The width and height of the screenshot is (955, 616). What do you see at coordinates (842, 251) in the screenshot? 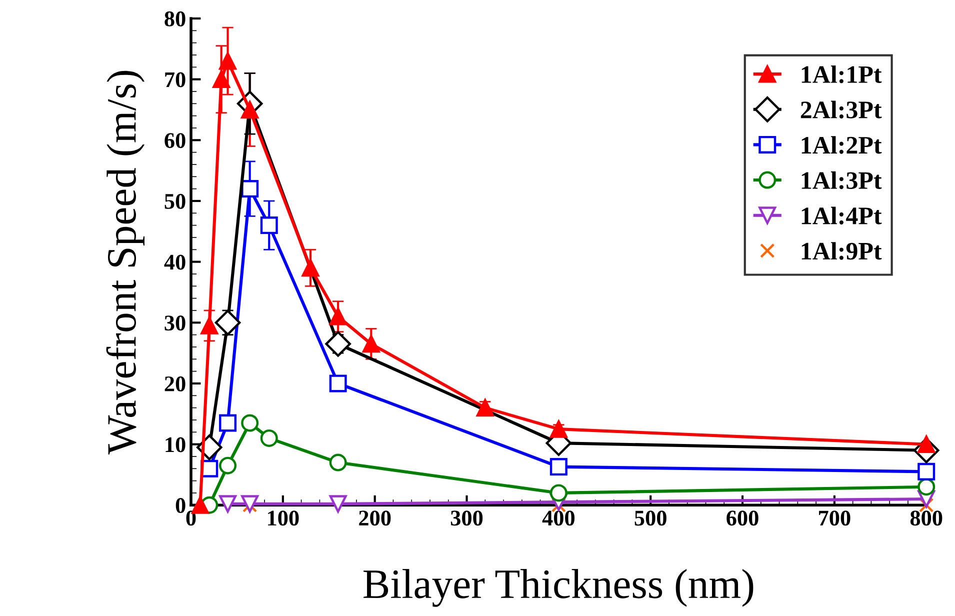
I see `legend-label: 1Al:9Pt` at bounding box center [842, 251].